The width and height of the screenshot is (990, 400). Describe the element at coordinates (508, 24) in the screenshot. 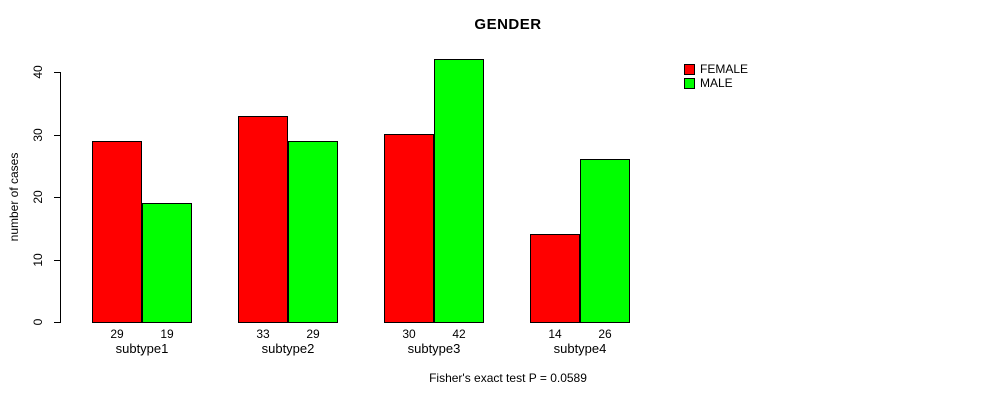

I see `chart-title: GENDER` at that location.